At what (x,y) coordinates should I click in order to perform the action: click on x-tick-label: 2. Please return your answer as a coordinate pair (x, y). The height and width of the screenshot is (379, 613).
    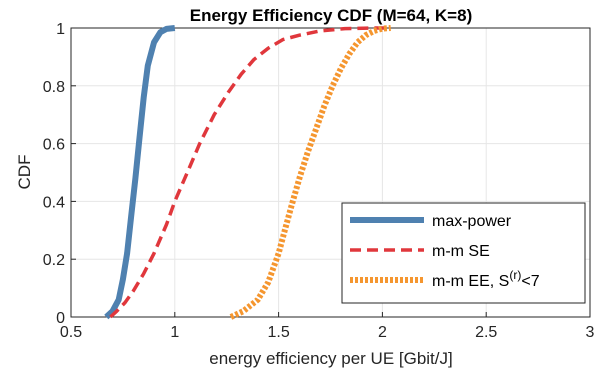
    Looking at the image, I should click on (382, 332).